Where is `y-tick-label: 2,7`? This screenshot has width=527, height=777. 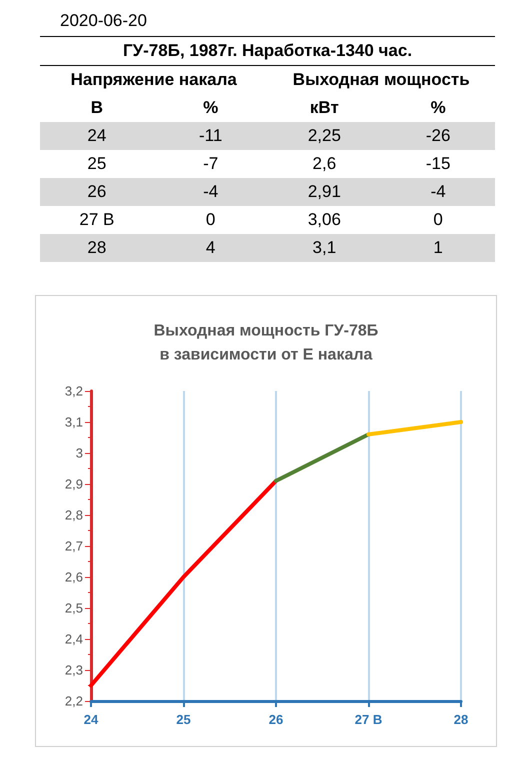
y-tick-label: 2,7 is located at coordinates (73, 546).